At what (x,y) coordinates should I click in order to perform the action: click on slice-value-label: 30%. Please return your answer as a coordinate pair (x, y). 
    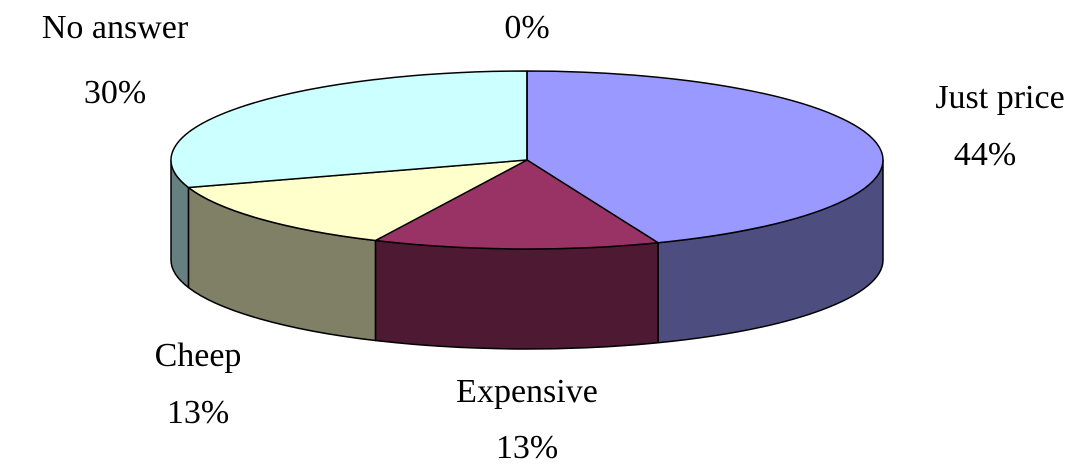
    Looking at the image, I should click on (115, 92).